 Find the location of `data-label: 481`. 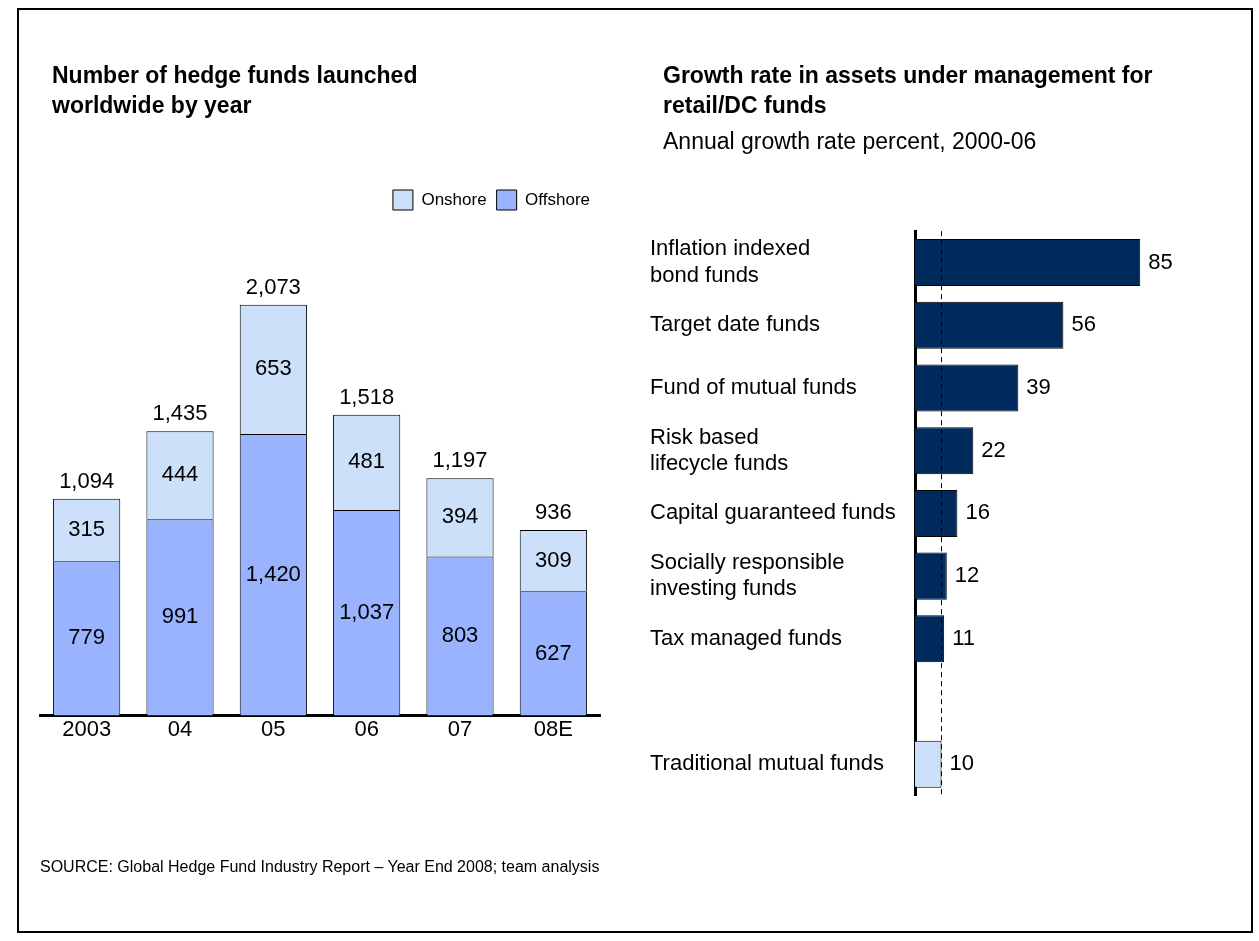

data-label: 481 is located at coordinates (367, 461).